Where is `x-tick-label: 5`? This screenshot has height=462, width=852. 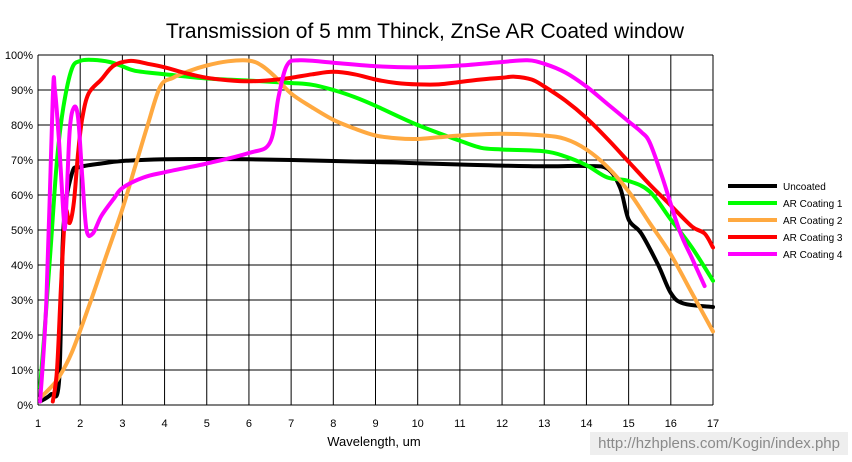
x-tick-label: 5 is located at coordinates (207, 424).